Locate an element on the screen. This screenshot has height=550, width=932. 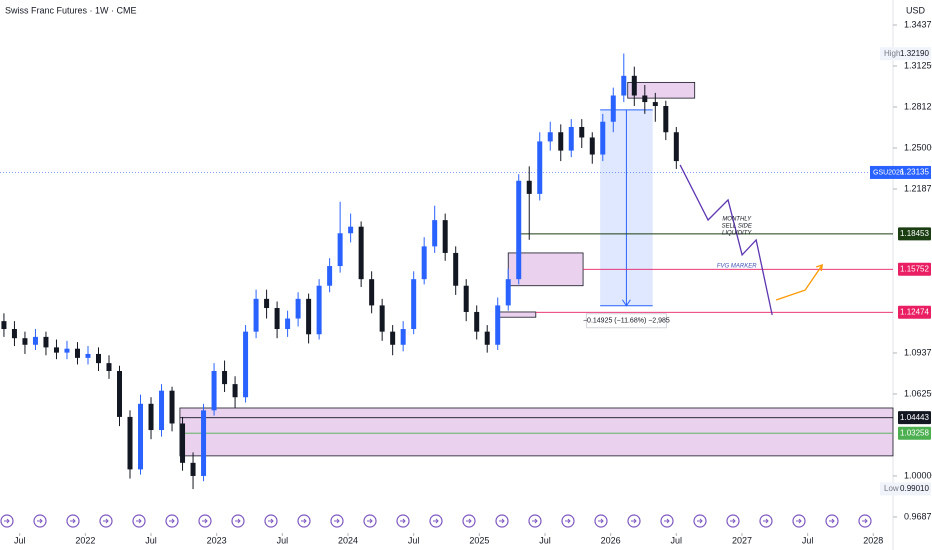
x-tick-label: 2023 is located at coordinates (217, 540).